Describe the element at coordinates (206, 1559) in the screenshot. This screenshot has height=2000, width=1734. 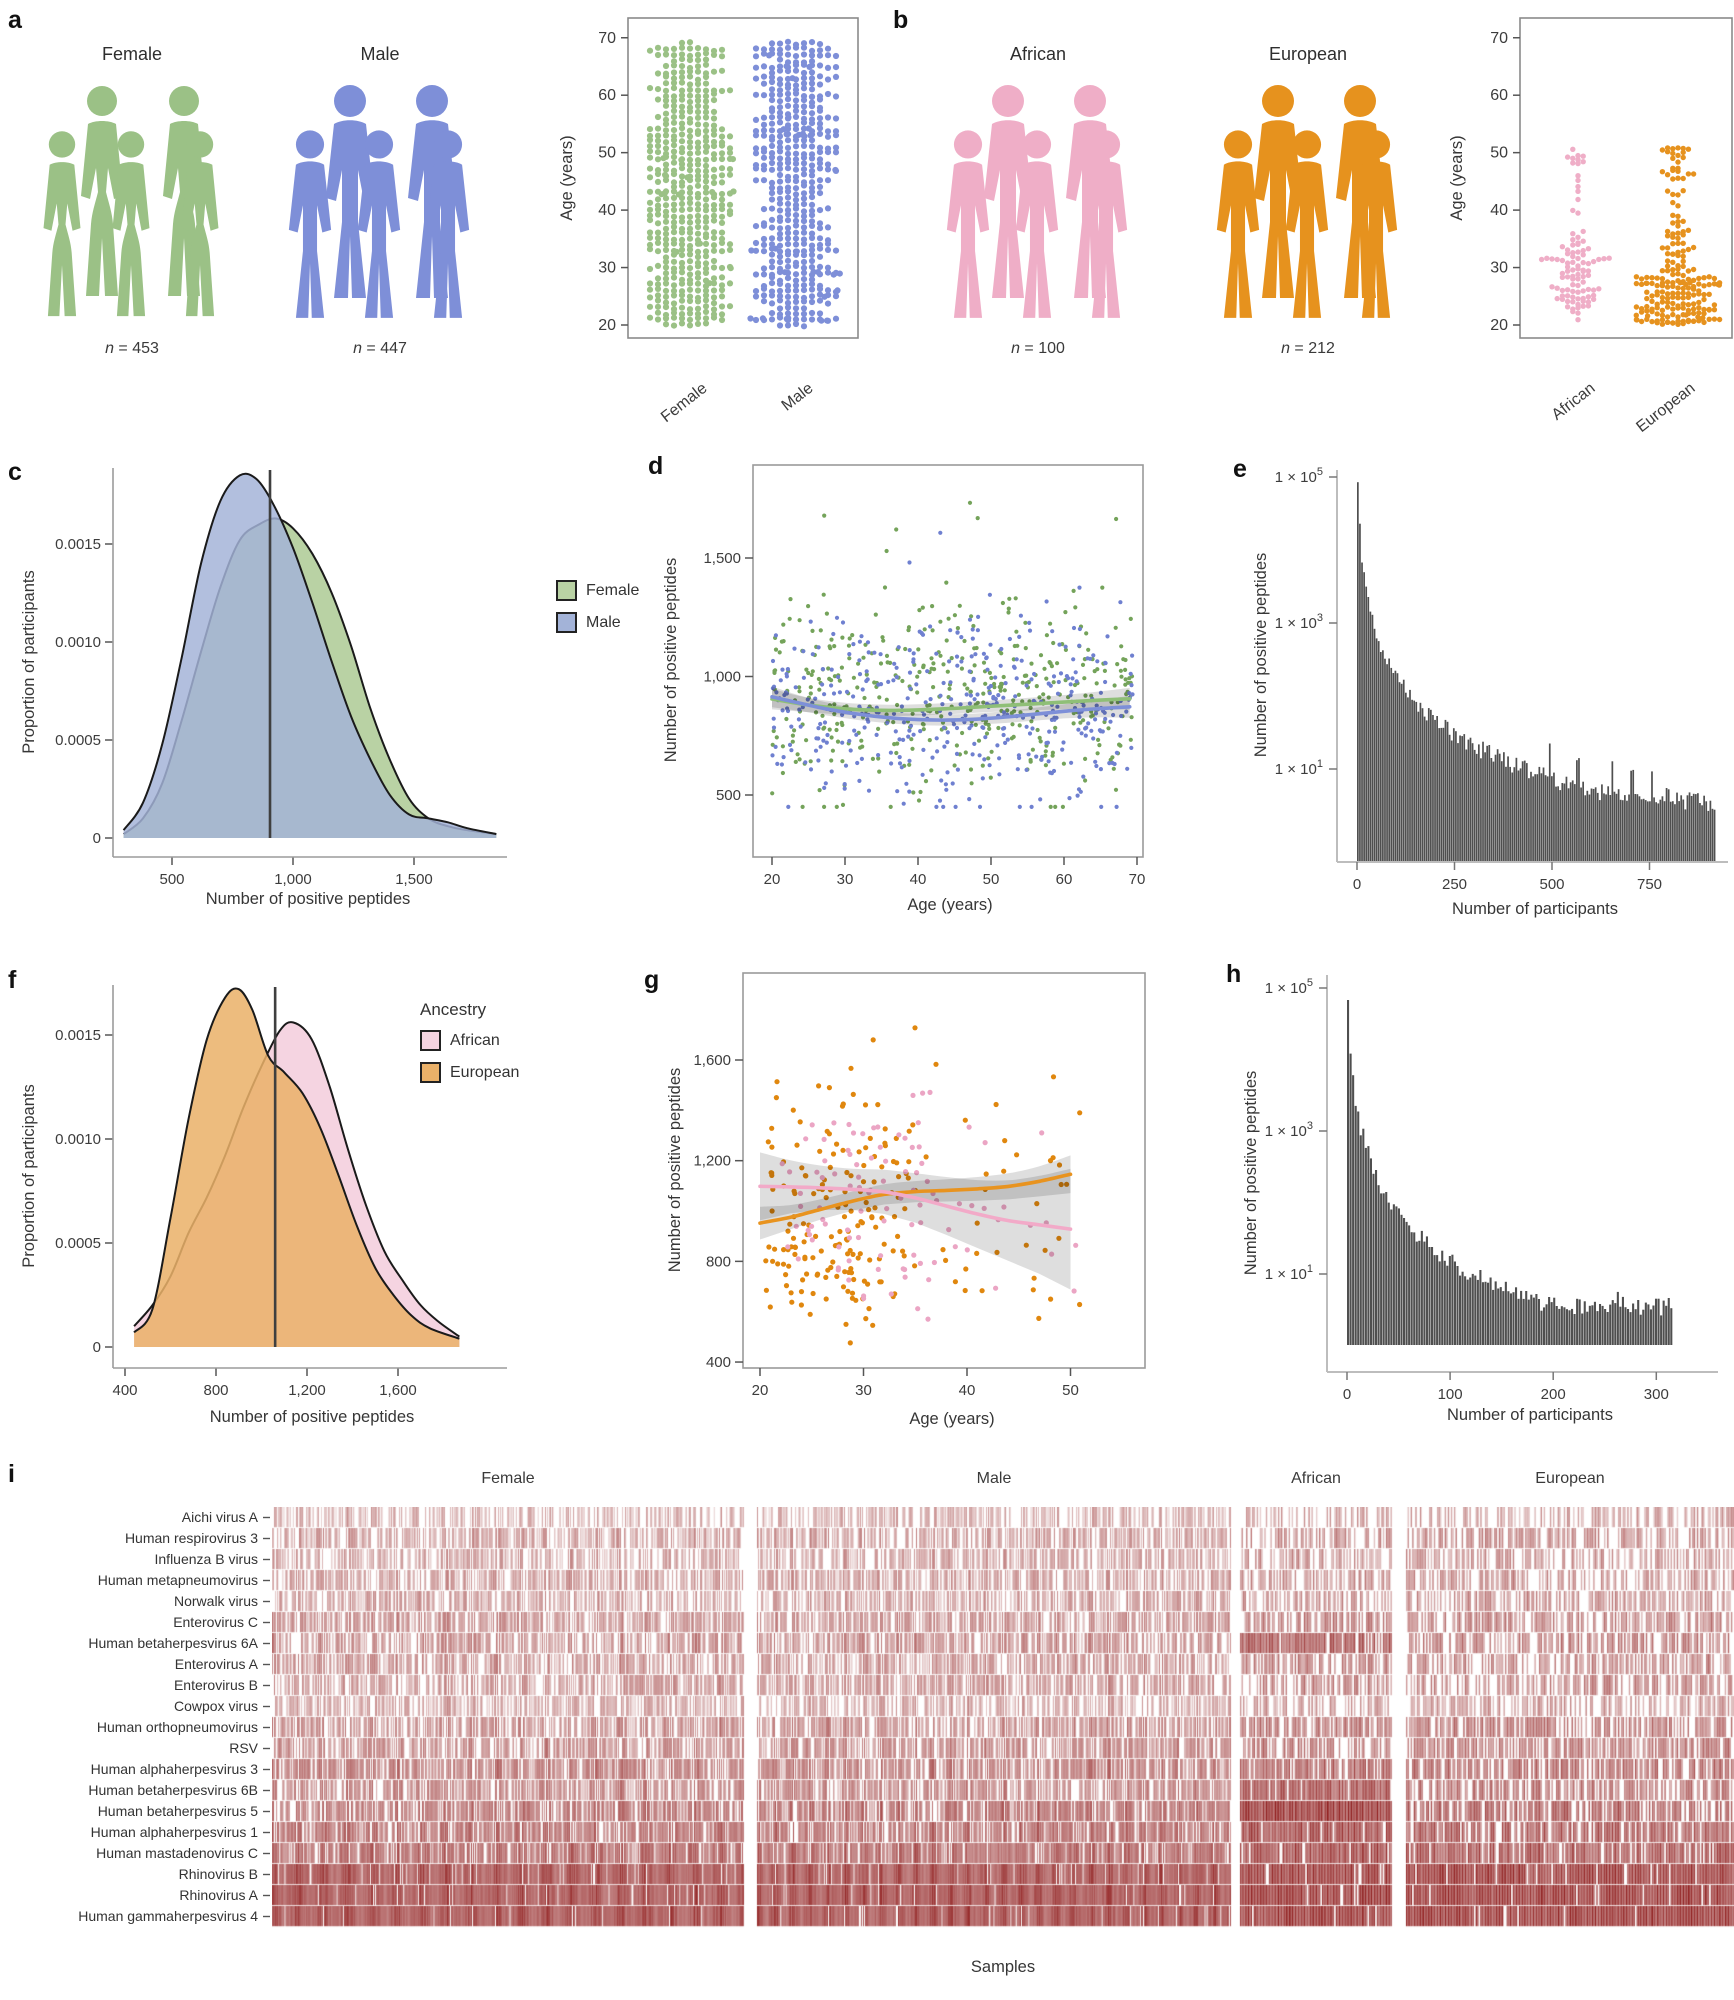
I see `heatmap-row-label: Influenza B virus` at that location.